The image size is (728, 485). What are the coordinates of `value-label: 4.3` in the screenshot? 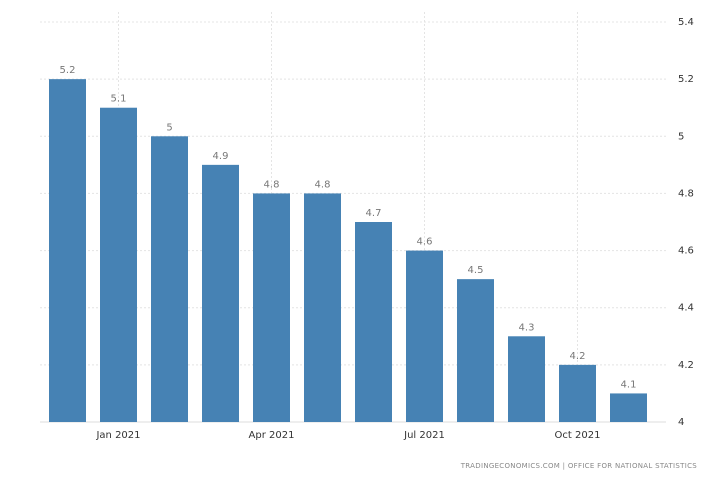 It's located at (527, 327).